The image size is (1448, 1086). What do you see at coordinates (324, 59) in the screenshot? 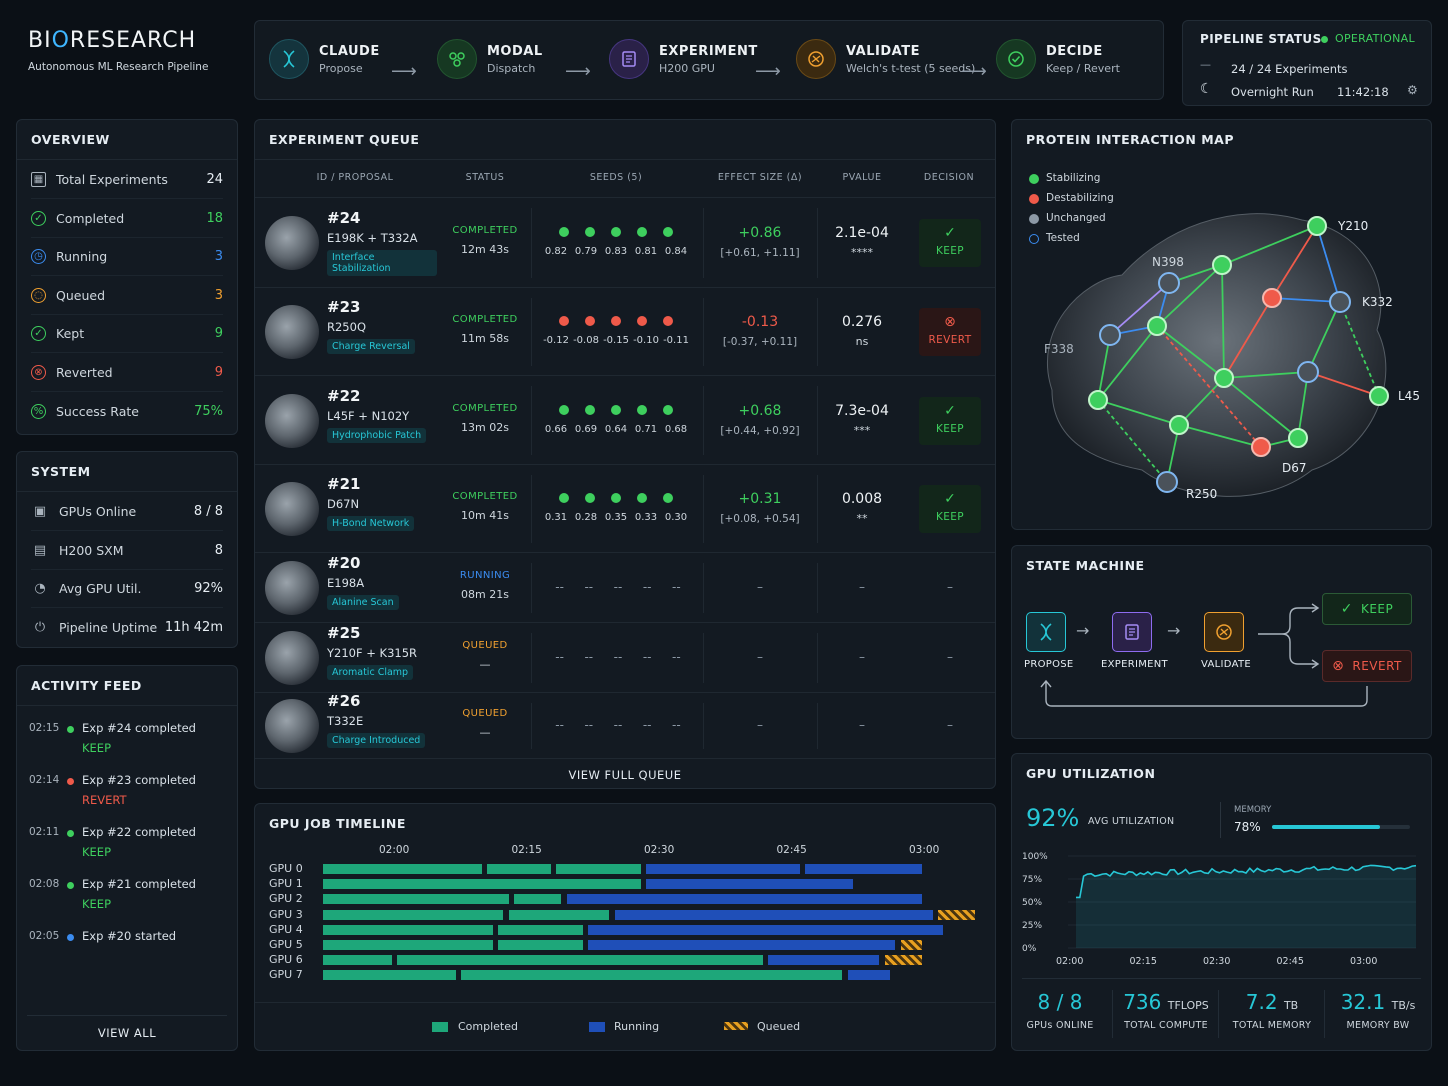
I see `pipeline-step-claude: CLAUDE Propose` at bounding box center [324, 59].